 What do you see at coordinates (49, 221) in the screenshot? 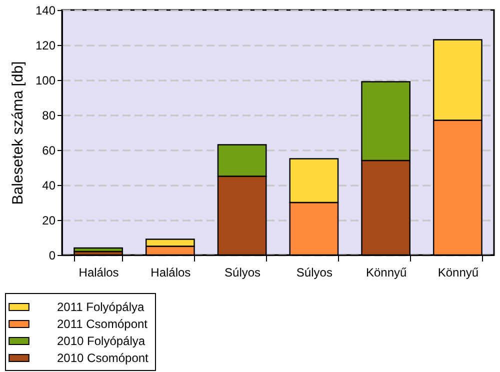
I see `y-tick-label: 20` at bounding box center [49, 221].